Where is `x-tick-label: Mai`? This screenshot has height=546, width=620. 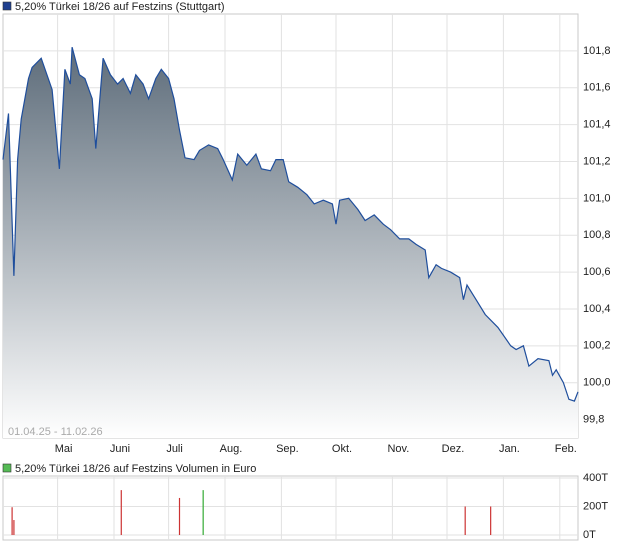
x-tick-label: Mai is located at coordinates (64, 449).